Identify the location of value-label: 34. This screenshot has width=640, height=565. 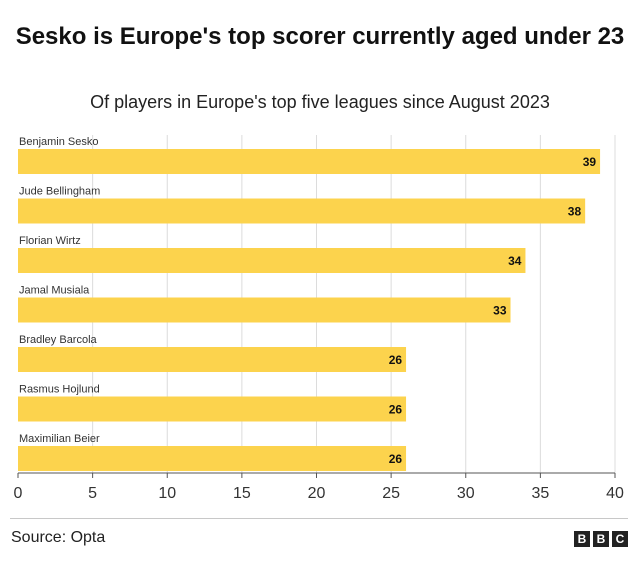
(515, 261).